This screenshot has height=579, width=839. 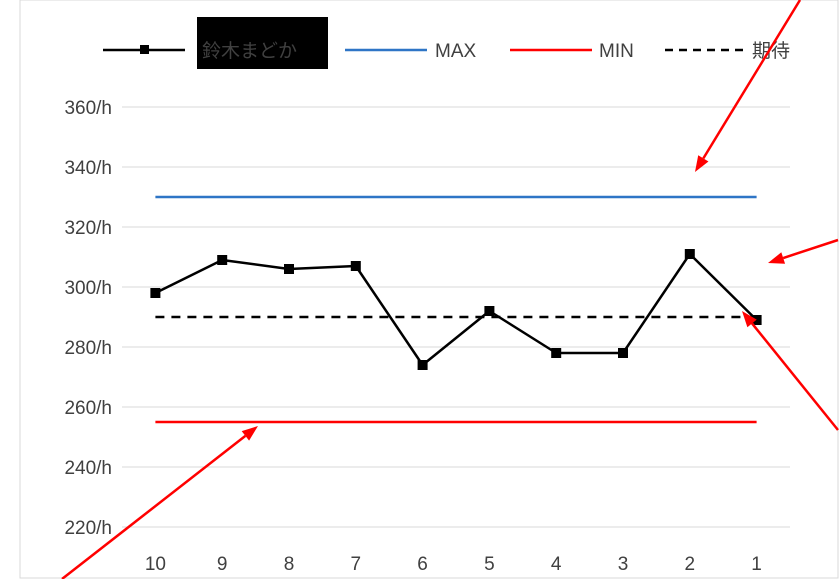 What do you see at coordinates (249, 51) in the screenshot?
I see `legend-label-series-1: 鈴木まどか` at bounding box center [249, 51].